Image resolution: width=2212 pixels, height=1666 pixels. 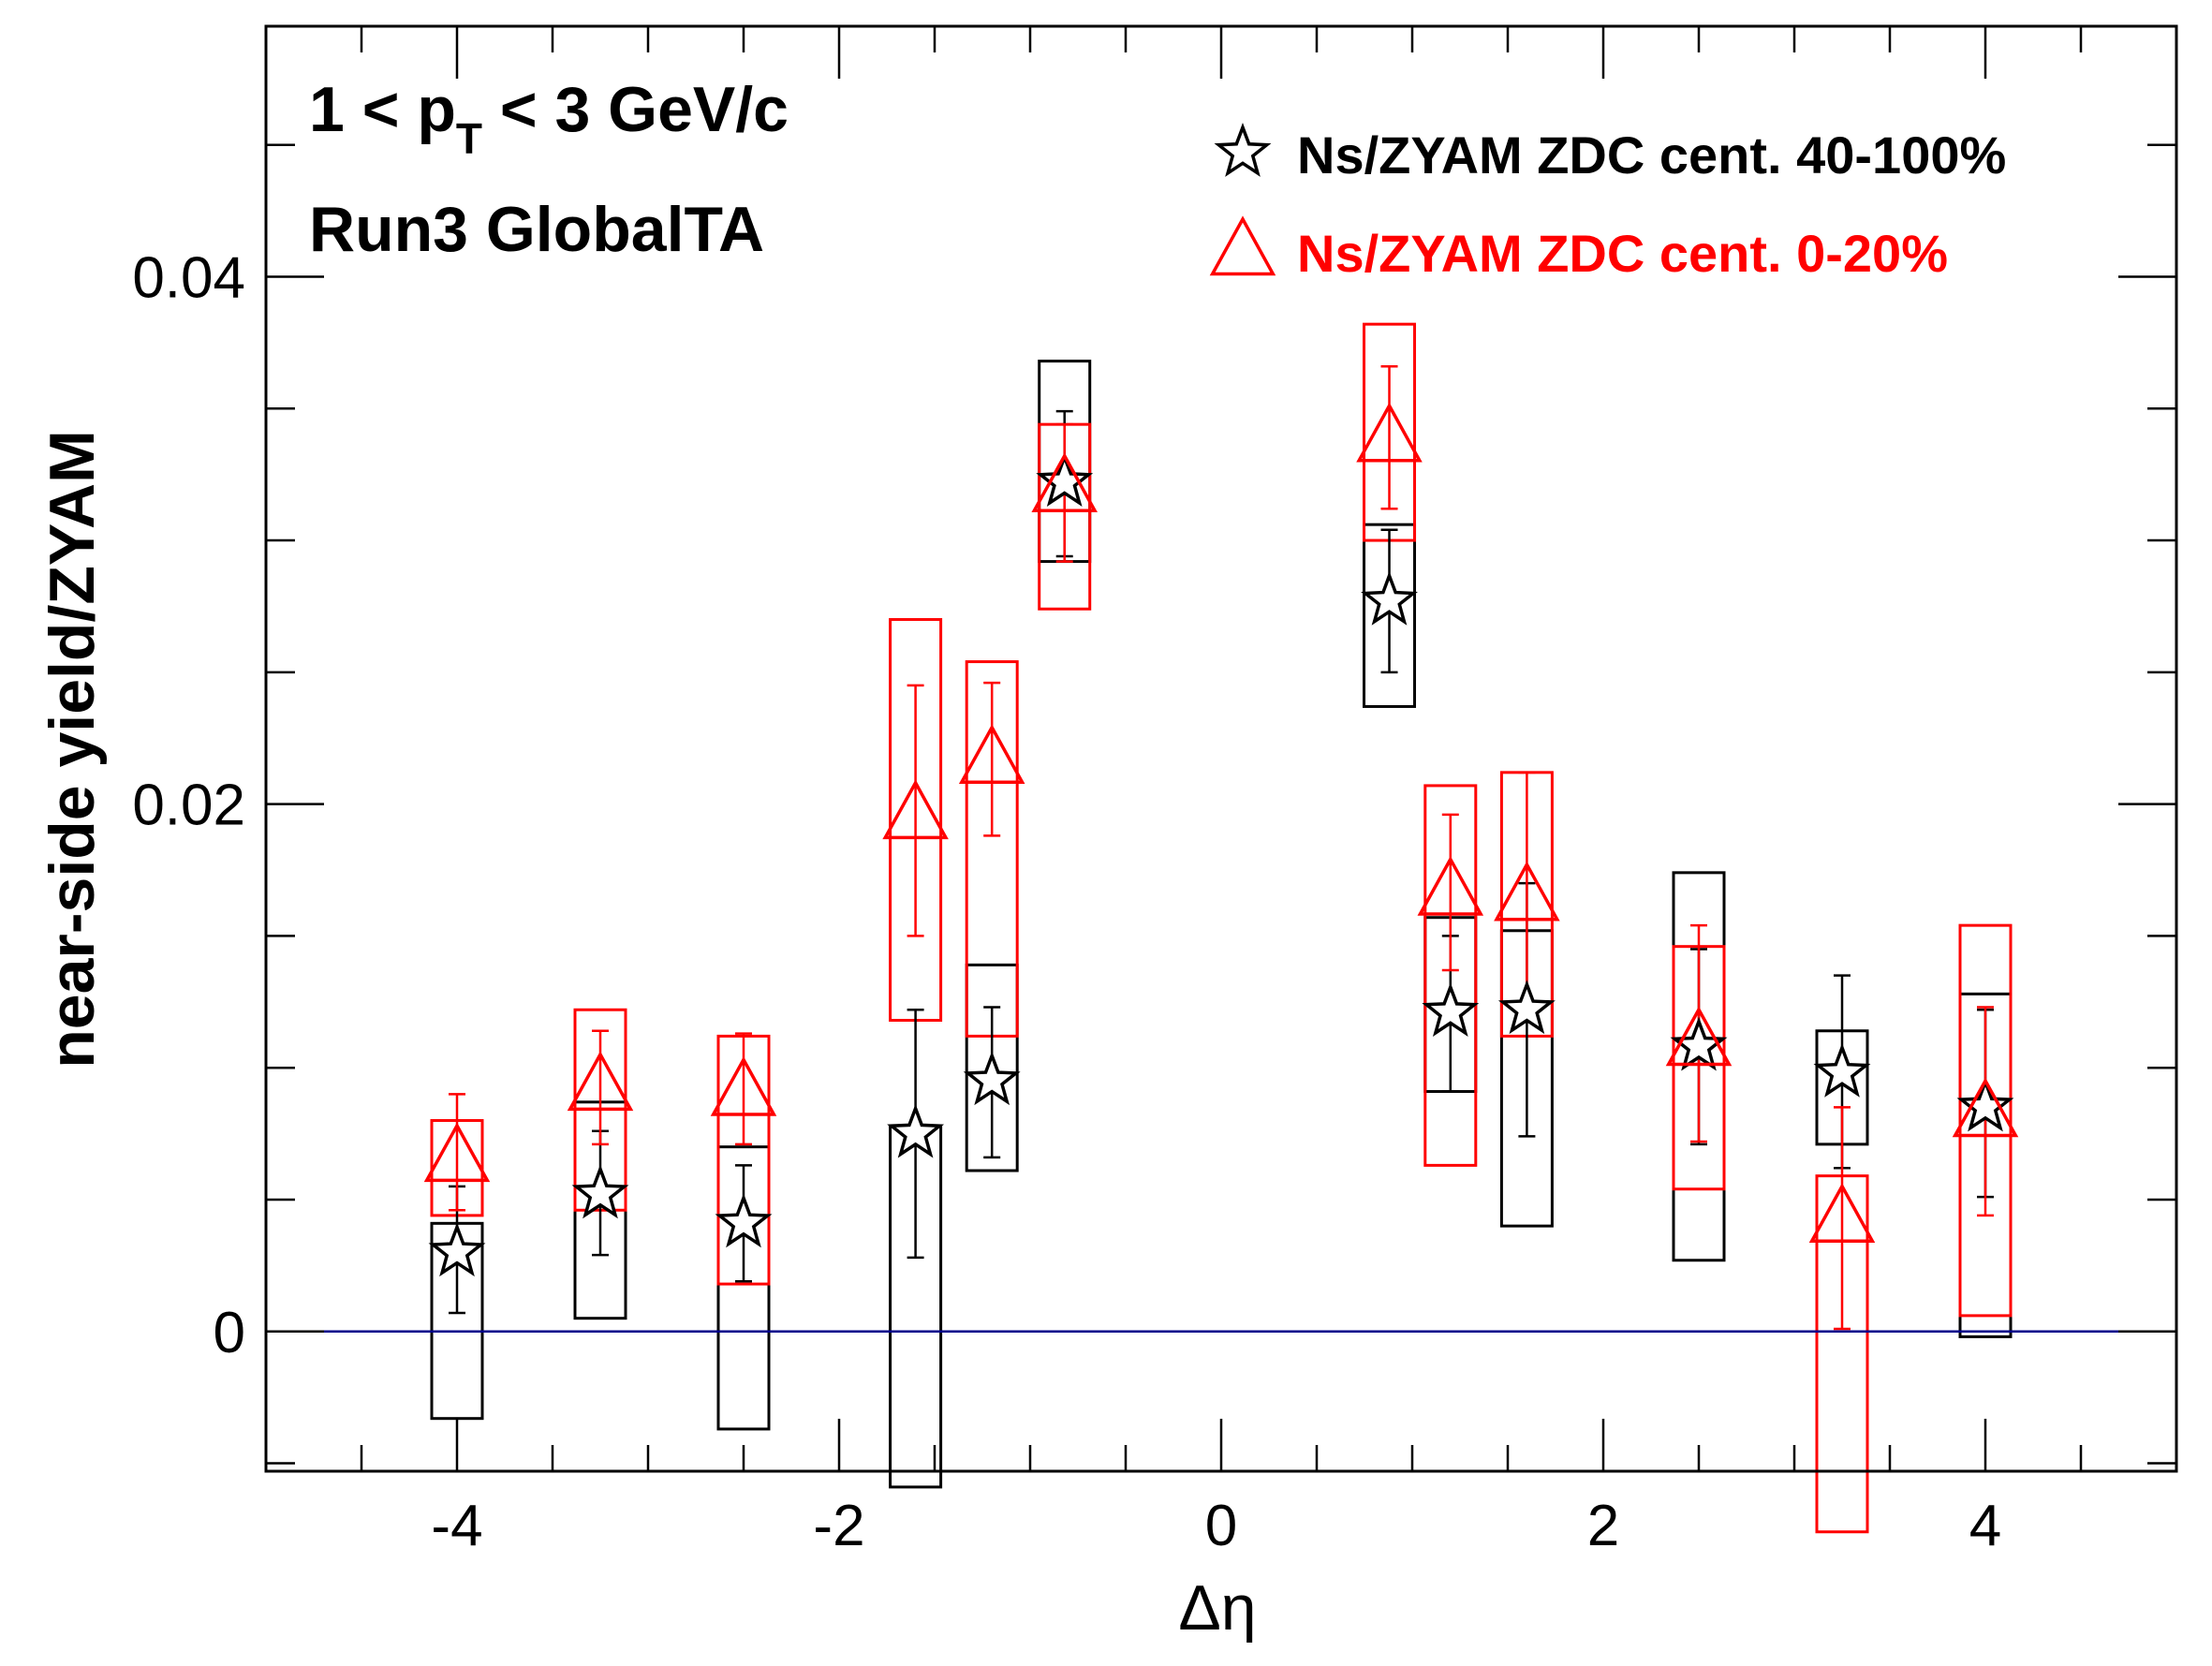 I want to click on point-s1-p0-triangle, so click(x=457, y=1152).